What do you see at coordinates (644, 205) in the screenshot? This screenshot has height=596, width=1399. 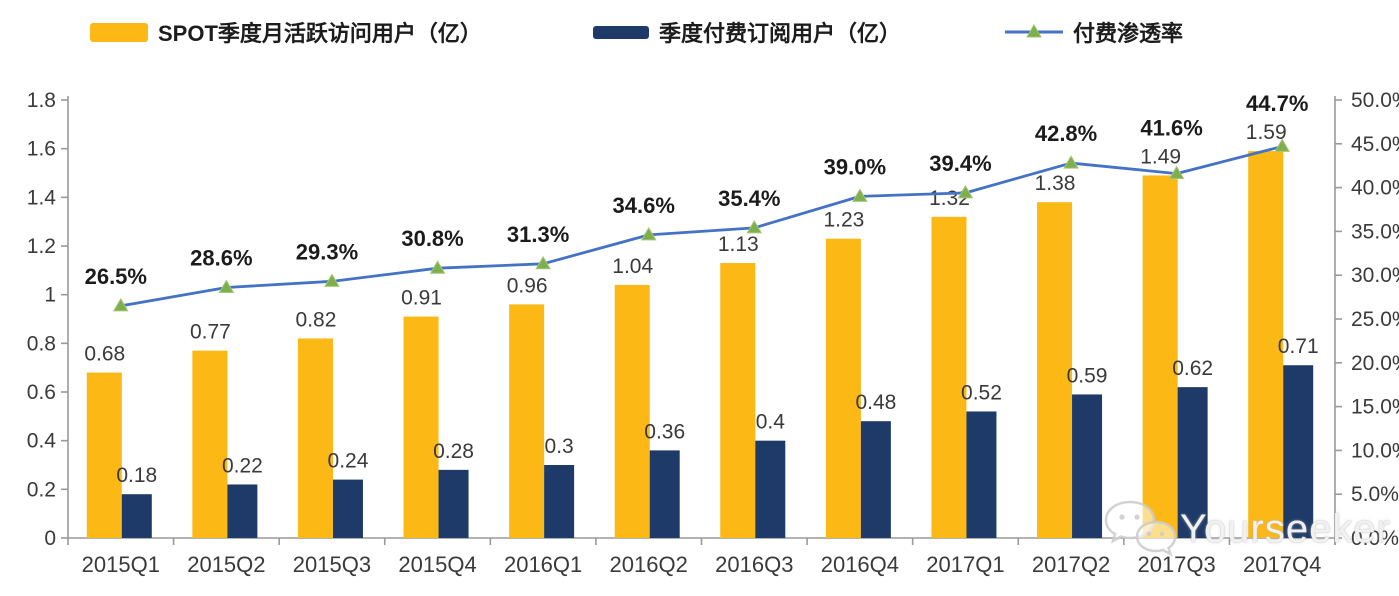 I see `penetration-label: 34.6%` at bounding box center [644, 205].